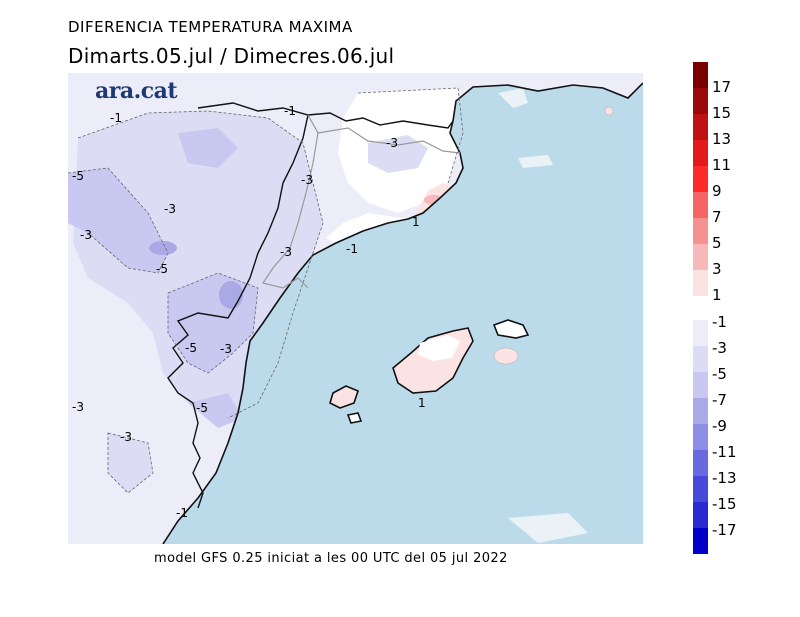 This screenshot has width=800, height=617. I want to click on legend-label: -15, so click(724, 504).